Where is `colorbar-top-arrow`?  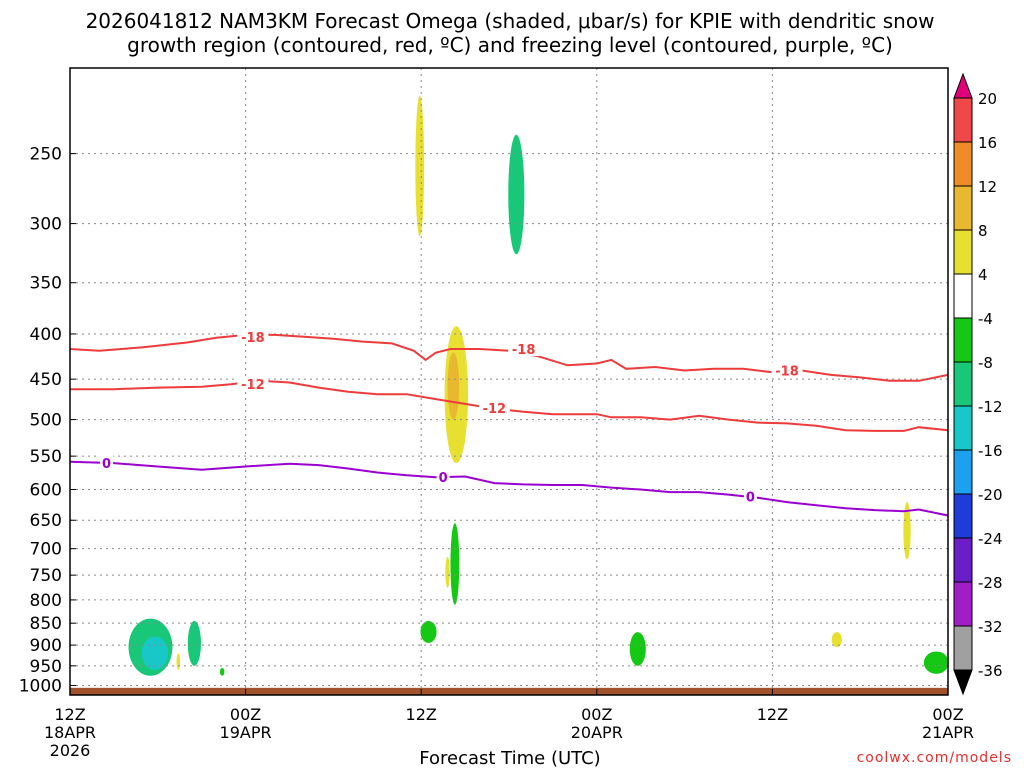
colorbar-top-arrow is located at coordinates (963, 85).